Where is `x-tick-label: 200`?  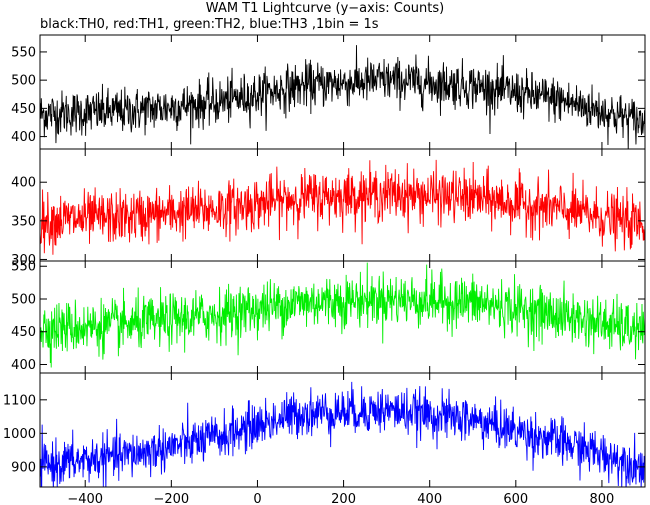 x-tick-label: 200 is located at coordinates (343, 498).